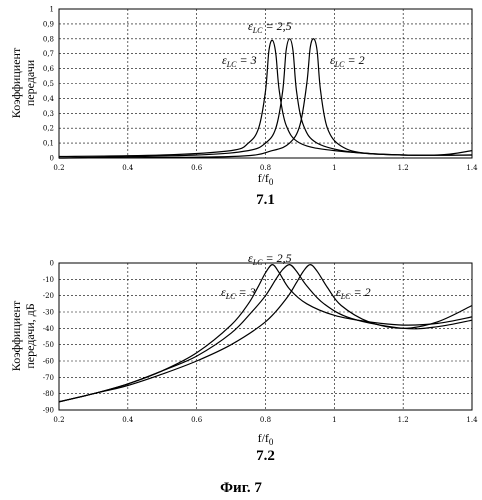 The image size is (482, 500). Describe the element at coordinates (48, 129) in the screenshot. I see `panel-1-y-tick-label: 0,2` at that location.